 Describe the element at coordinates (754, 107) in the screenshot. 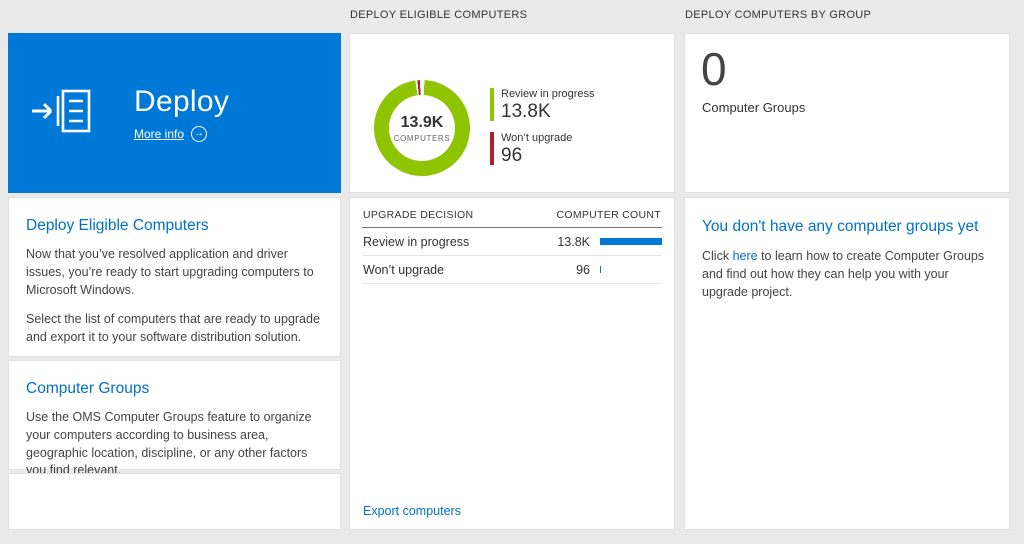

I see `computer-groups-count-label: Computer Groups` at that location.